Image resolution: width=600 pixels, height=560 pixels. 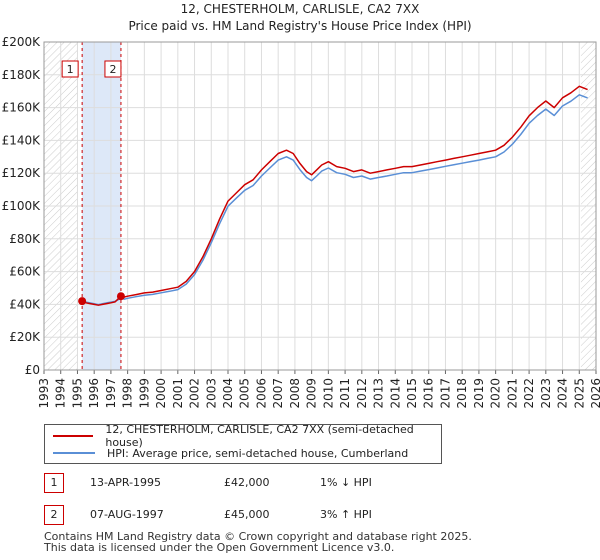 I want to click on chart-title: 12, CHESTERHOLM, CARLISLE, CA2 7XX, so click(x=300, y=9).